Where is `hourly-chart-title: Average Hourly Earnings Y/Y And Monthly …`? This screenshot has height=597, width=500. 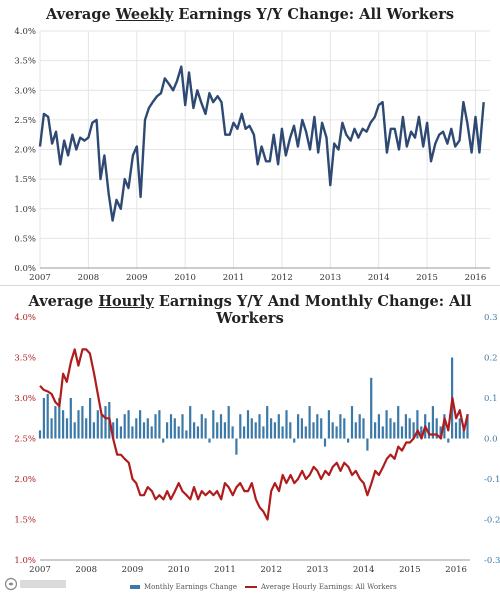 hourly-chart-title: Average Hourly Earnings Y/Y And Monthly … is located at coordinates (250, 310).